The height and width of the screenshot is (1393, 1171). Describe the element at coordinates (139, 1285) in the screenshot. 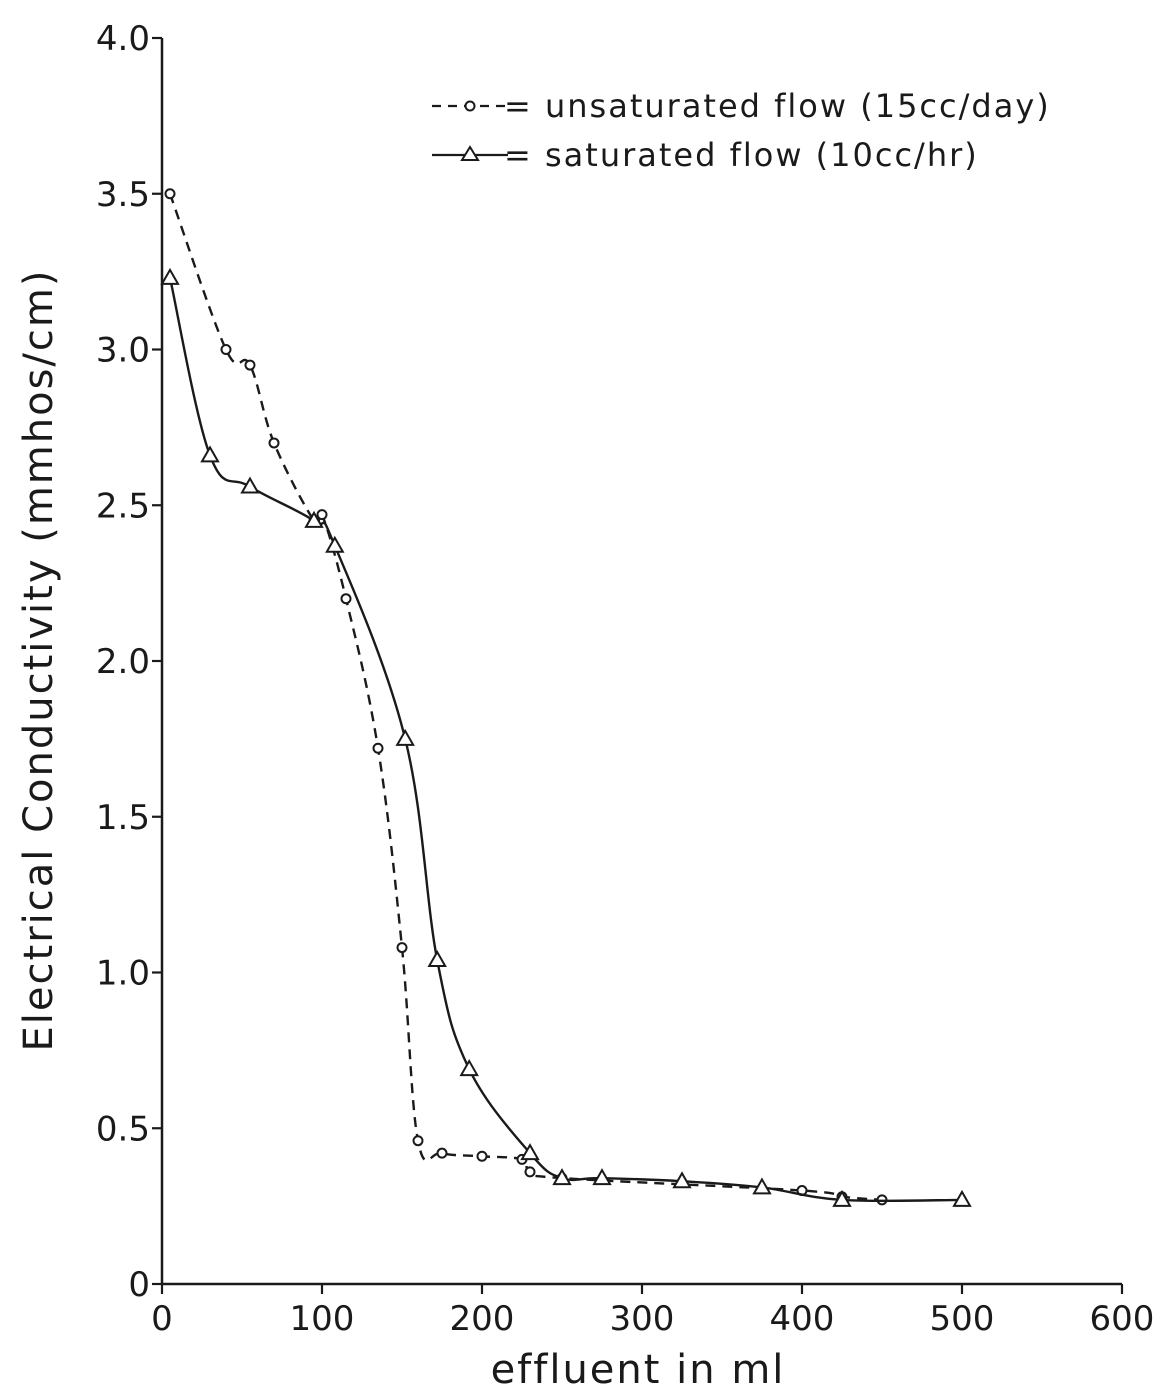

I see `y-tick-label: 0` at that location.